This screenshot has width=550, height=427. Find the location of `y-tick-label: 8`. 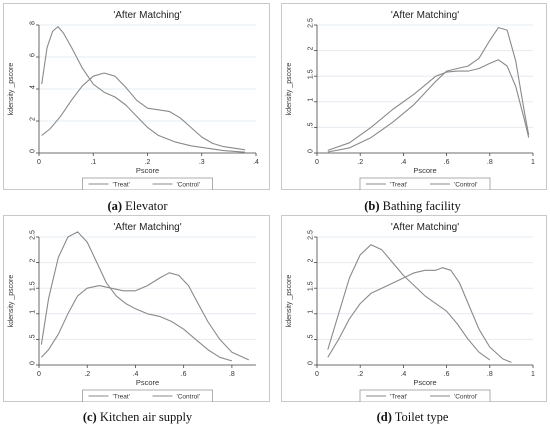

y-tick-label: 8 is located at coordinates (33, 23).